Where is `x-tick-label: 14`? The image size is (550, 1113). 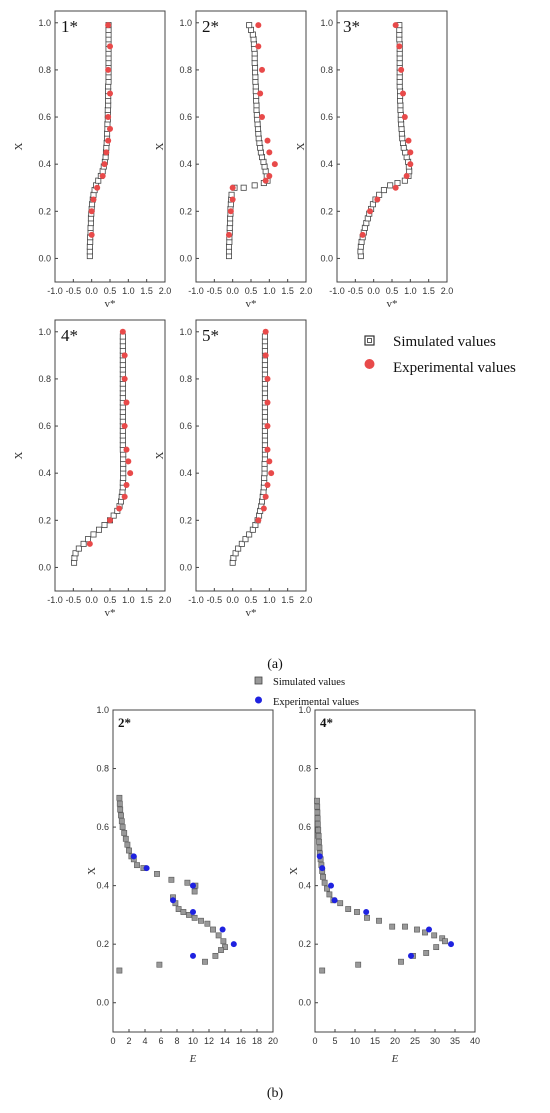 x-tick-label: 14 is located at coordinates (225, 1041).